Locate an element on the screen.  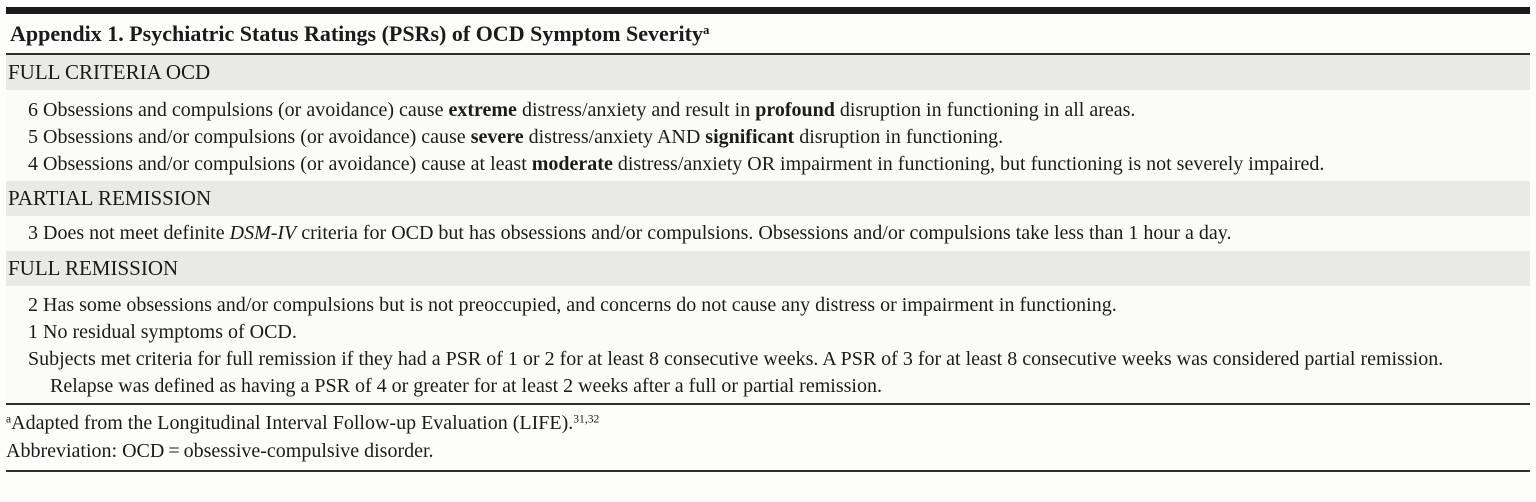
psr-rating: 5 is located at coordinates (33, 137).